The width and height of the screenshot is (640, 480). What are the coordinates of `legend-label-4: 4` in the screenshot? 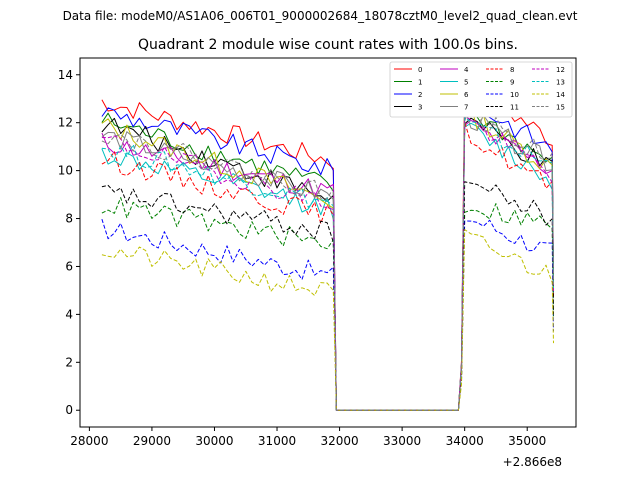 It's located at (466, 70).